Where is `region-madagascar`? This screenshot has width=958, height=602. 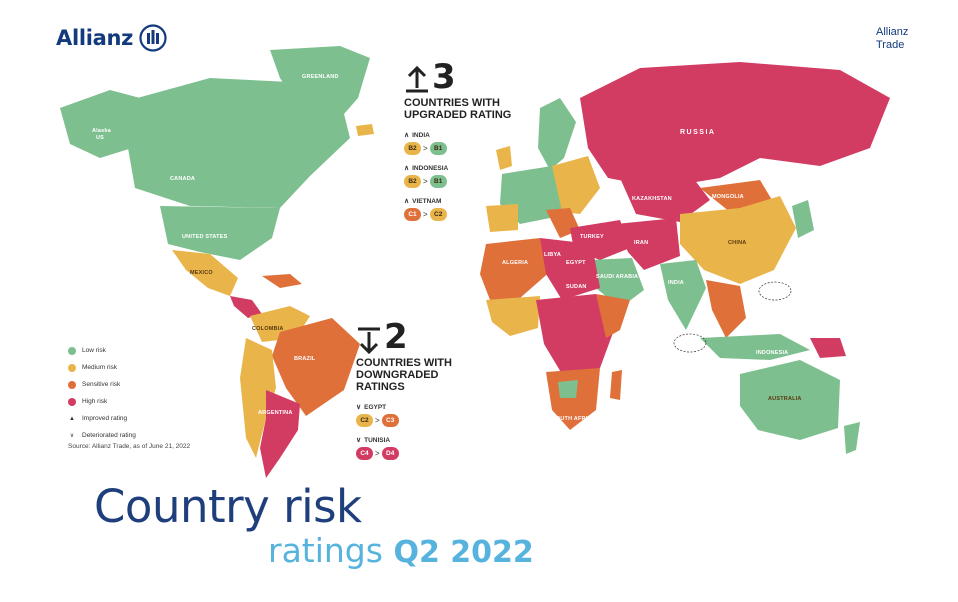 region-madagascar is located at coordinates (616, 385).